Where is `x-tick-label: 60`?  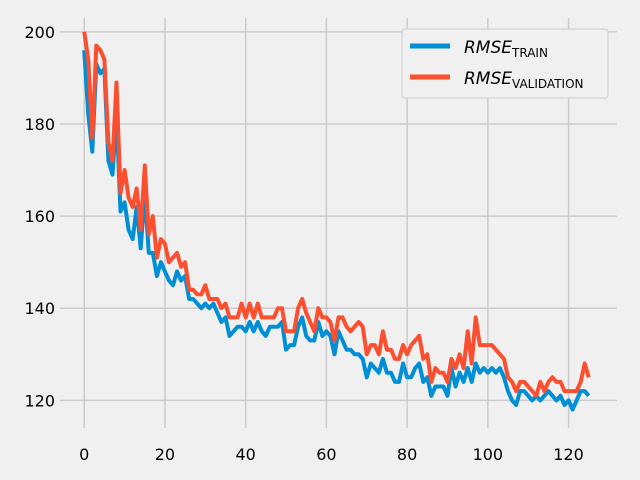 x-tick-label: 60 is located at coordinates (326, 454).